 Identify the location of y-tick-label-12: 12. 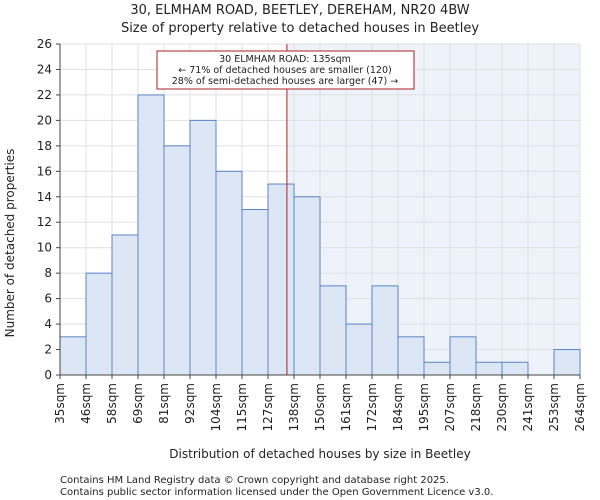
(44, 222).